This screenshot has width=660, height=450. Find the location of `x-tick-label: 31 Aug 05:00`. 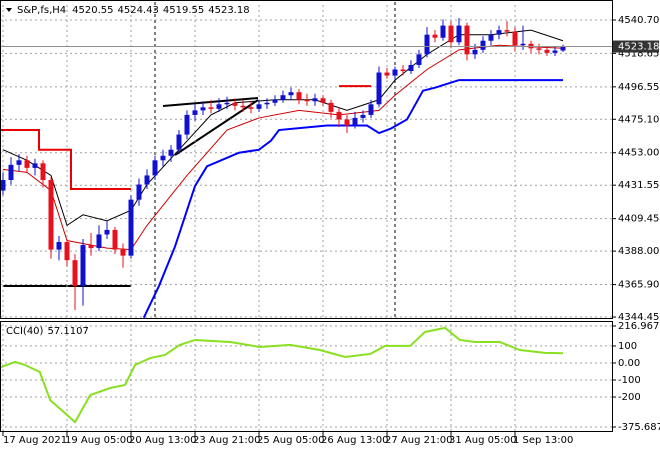

x-tick-label: 31 Aug 05:00 is located at coordinates (482, 440).